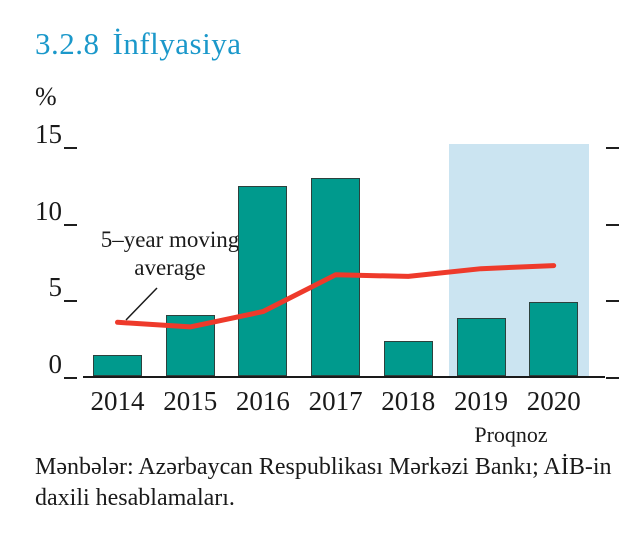  Describe the element at coordinates (48, 210) in the screenshot. I see `y-tick-label-10: 10` at that location.